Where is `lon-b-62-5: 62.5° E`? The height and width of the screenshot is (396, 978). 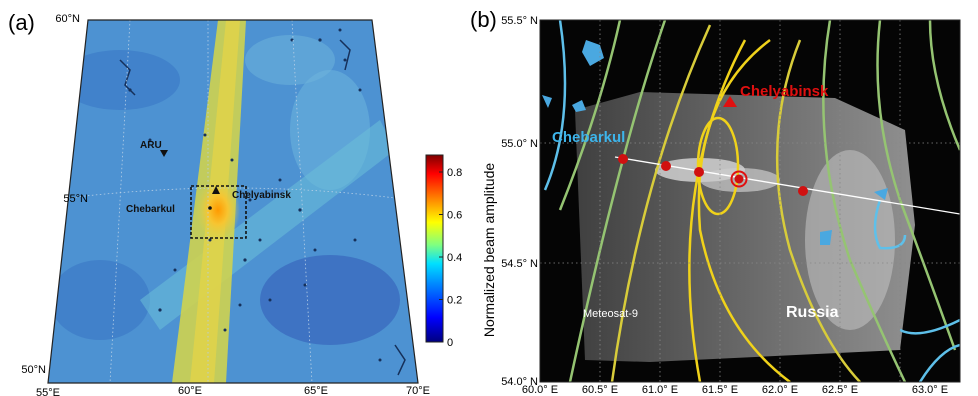 lon-b-62-5: 62.5° E is located at coordinates (840, 390).